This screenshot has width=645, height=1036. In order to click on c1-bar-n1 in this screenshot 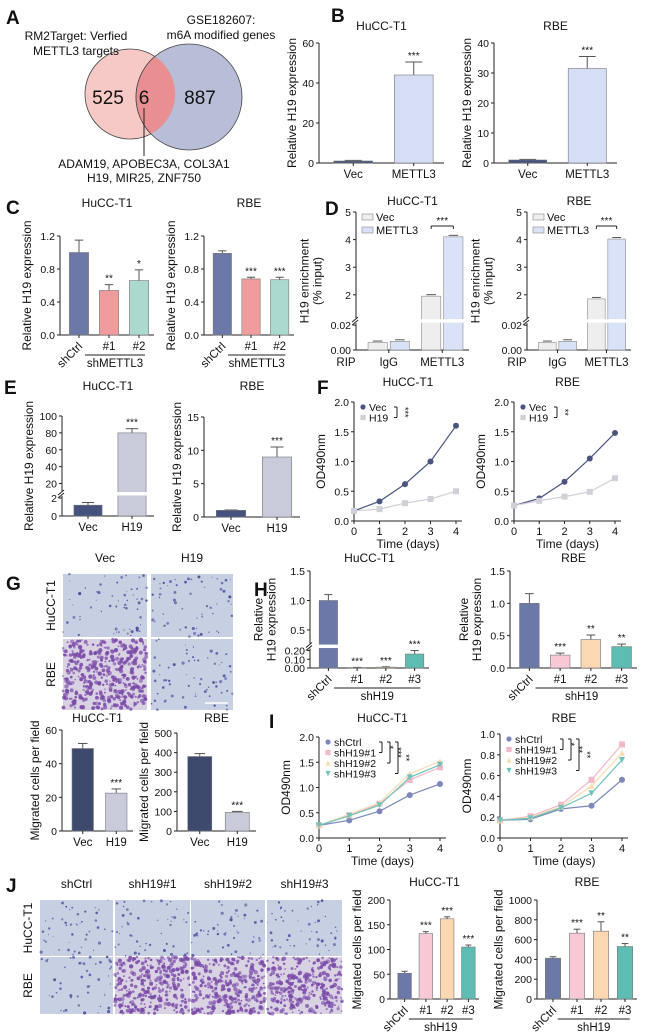, I will do `click(109, 313)`.